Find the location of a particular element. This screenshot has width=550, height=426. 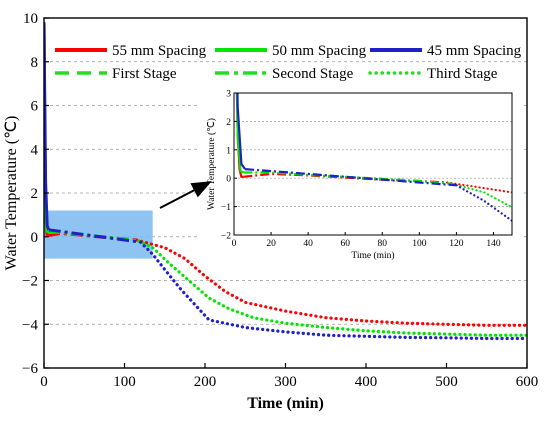

legend-label: 45 mm Spacing is located at coordinates (474, 51).